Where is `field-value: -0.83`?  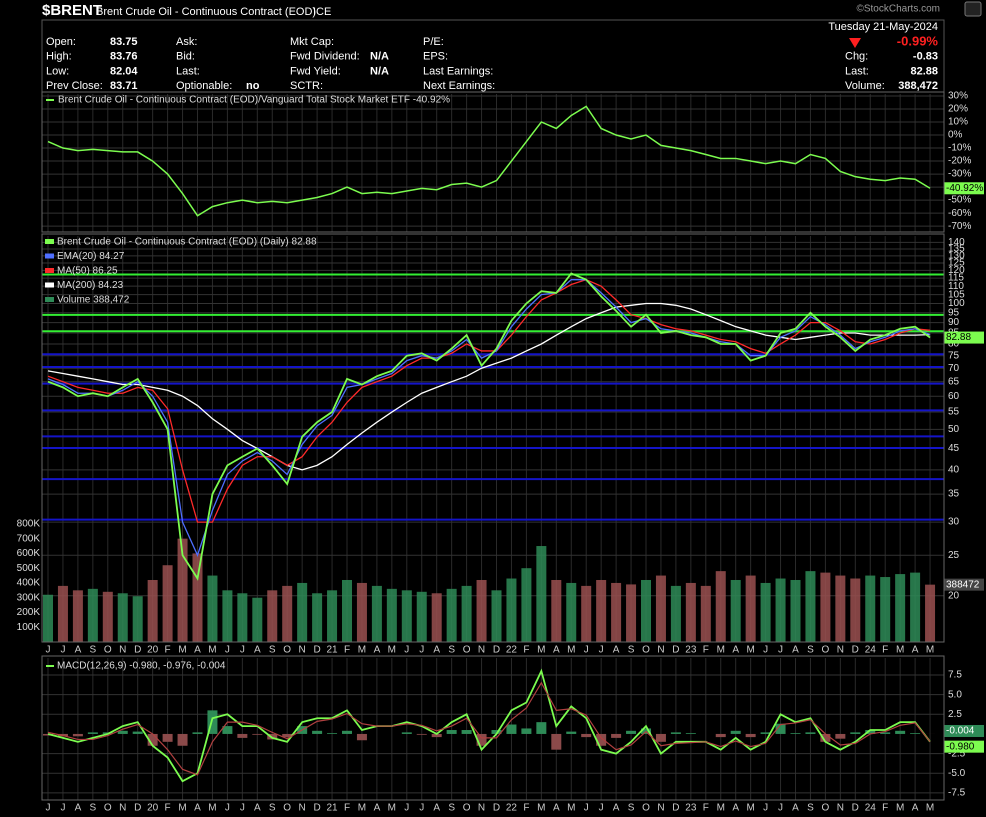
field-value: -0.83 is located at coordinates (925, 57).